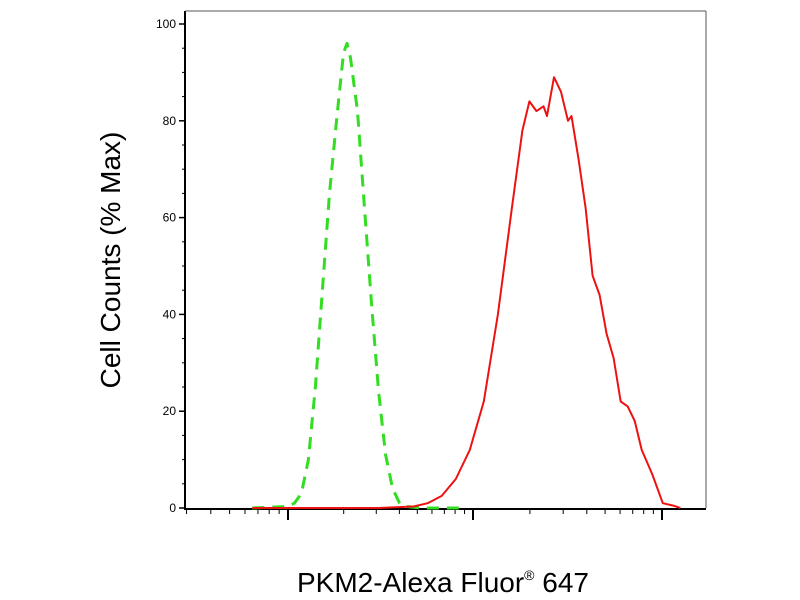 The width and height of the screenshot is (800, 600). Describe the element at coordinates (170, 411) in the screenshot. I see `y-tick-label: 20` at that location.